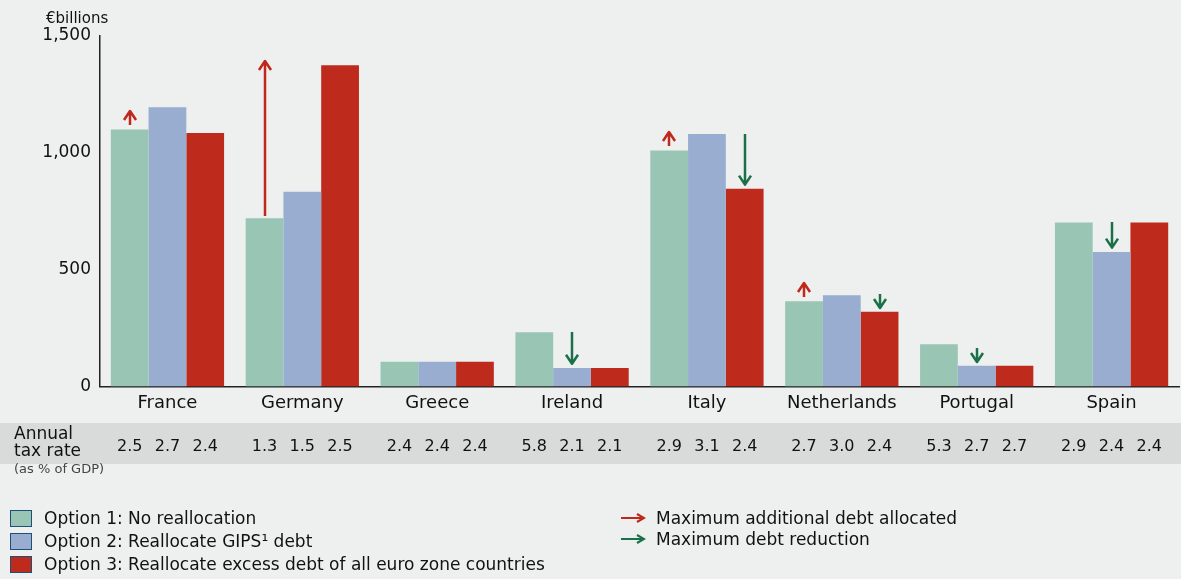 The height and width of the screenshot is (579, 1181). Describe the element at coordinates (167, 401) in the screenshot. I see `x-tick-label: France` at that location.